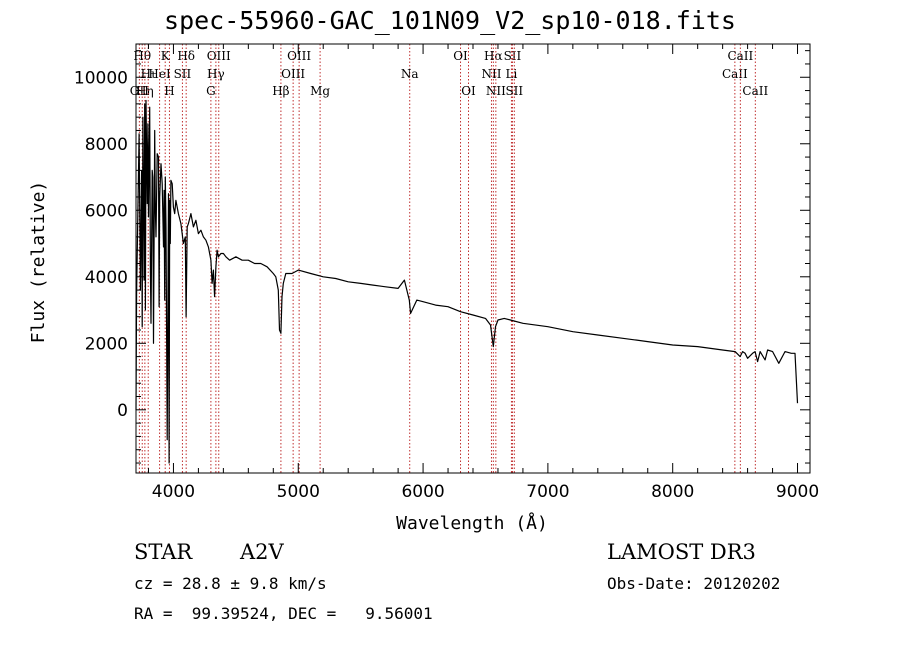  What do you see at coordinates (735, 74) in the screenshot?
I see `line-label-25: CaII` at bounding box center [735, 74].